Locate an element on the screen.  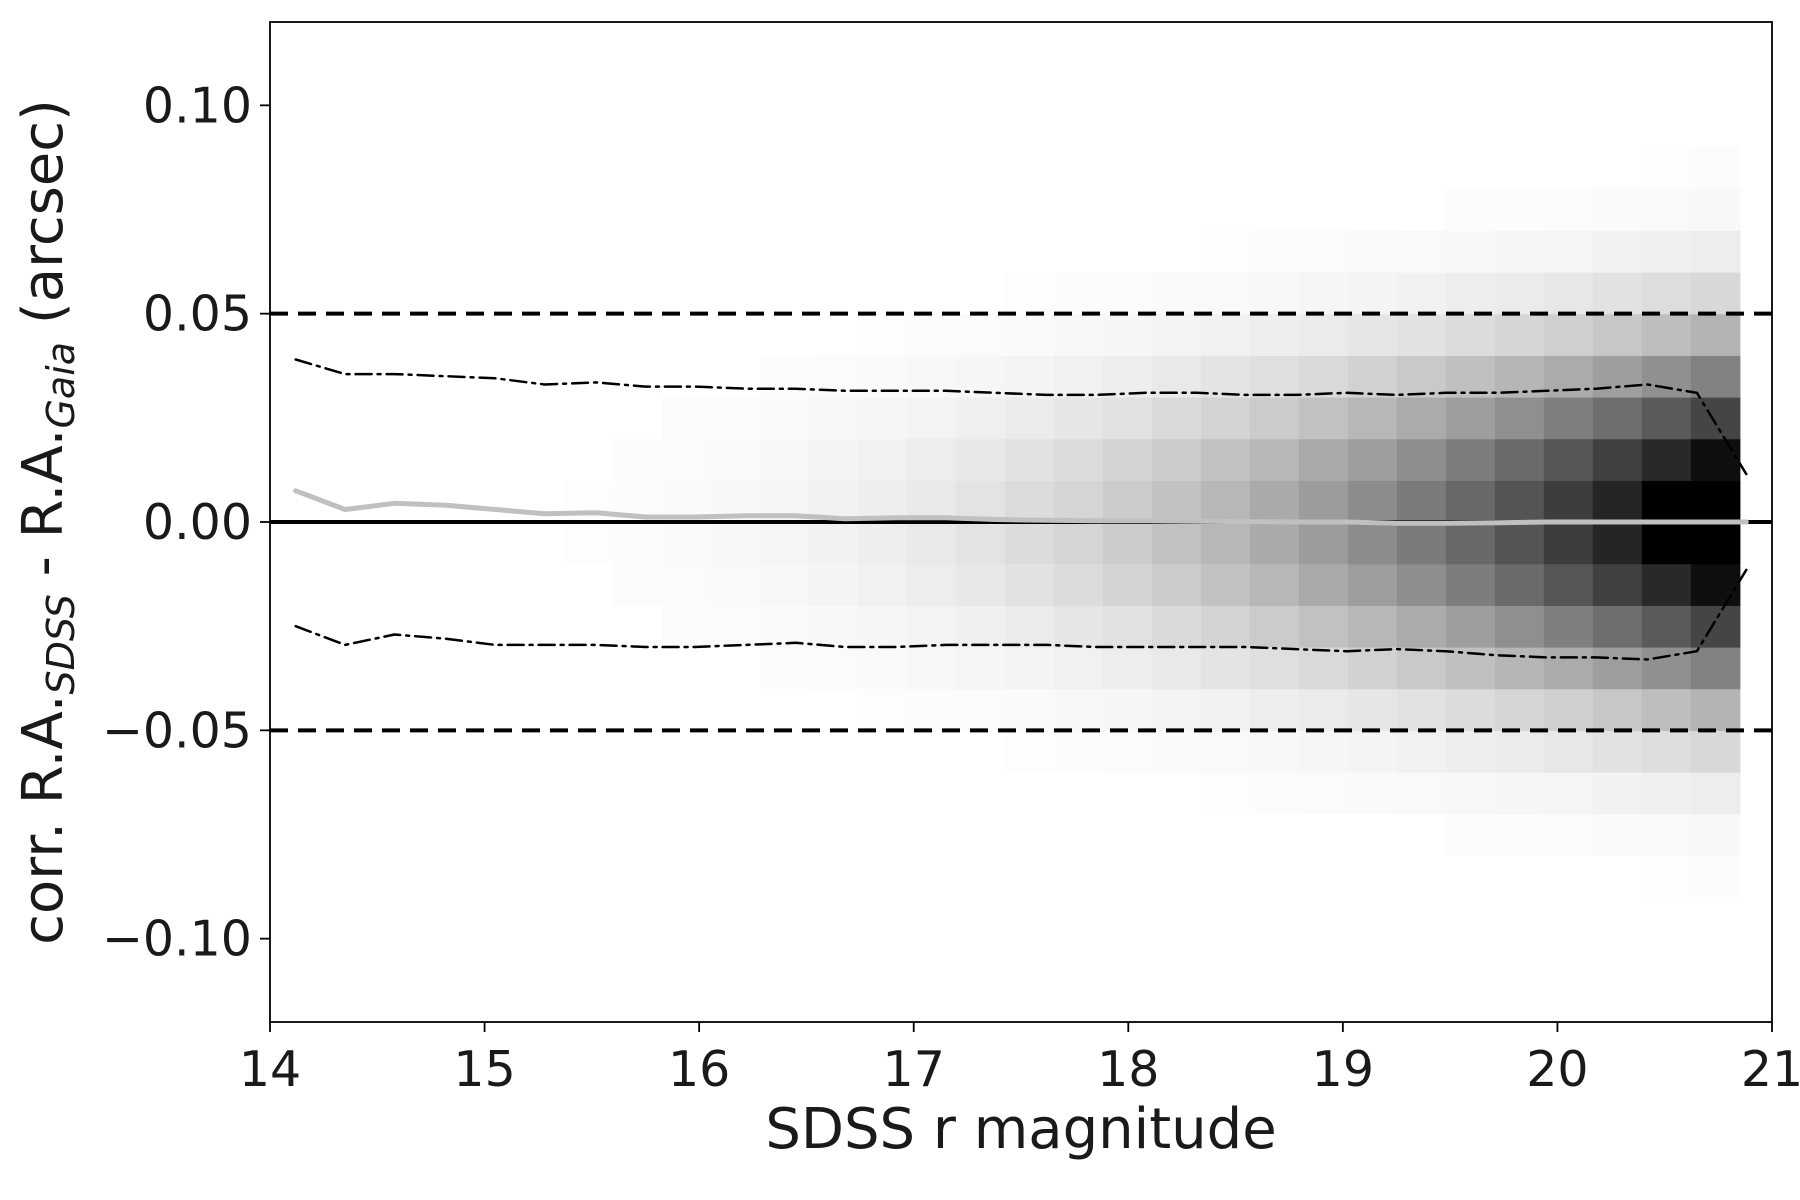
y-axis-ticks: −0.10 −0.05 0.00 0.05 0.10 is located at coordinates (186, 522).